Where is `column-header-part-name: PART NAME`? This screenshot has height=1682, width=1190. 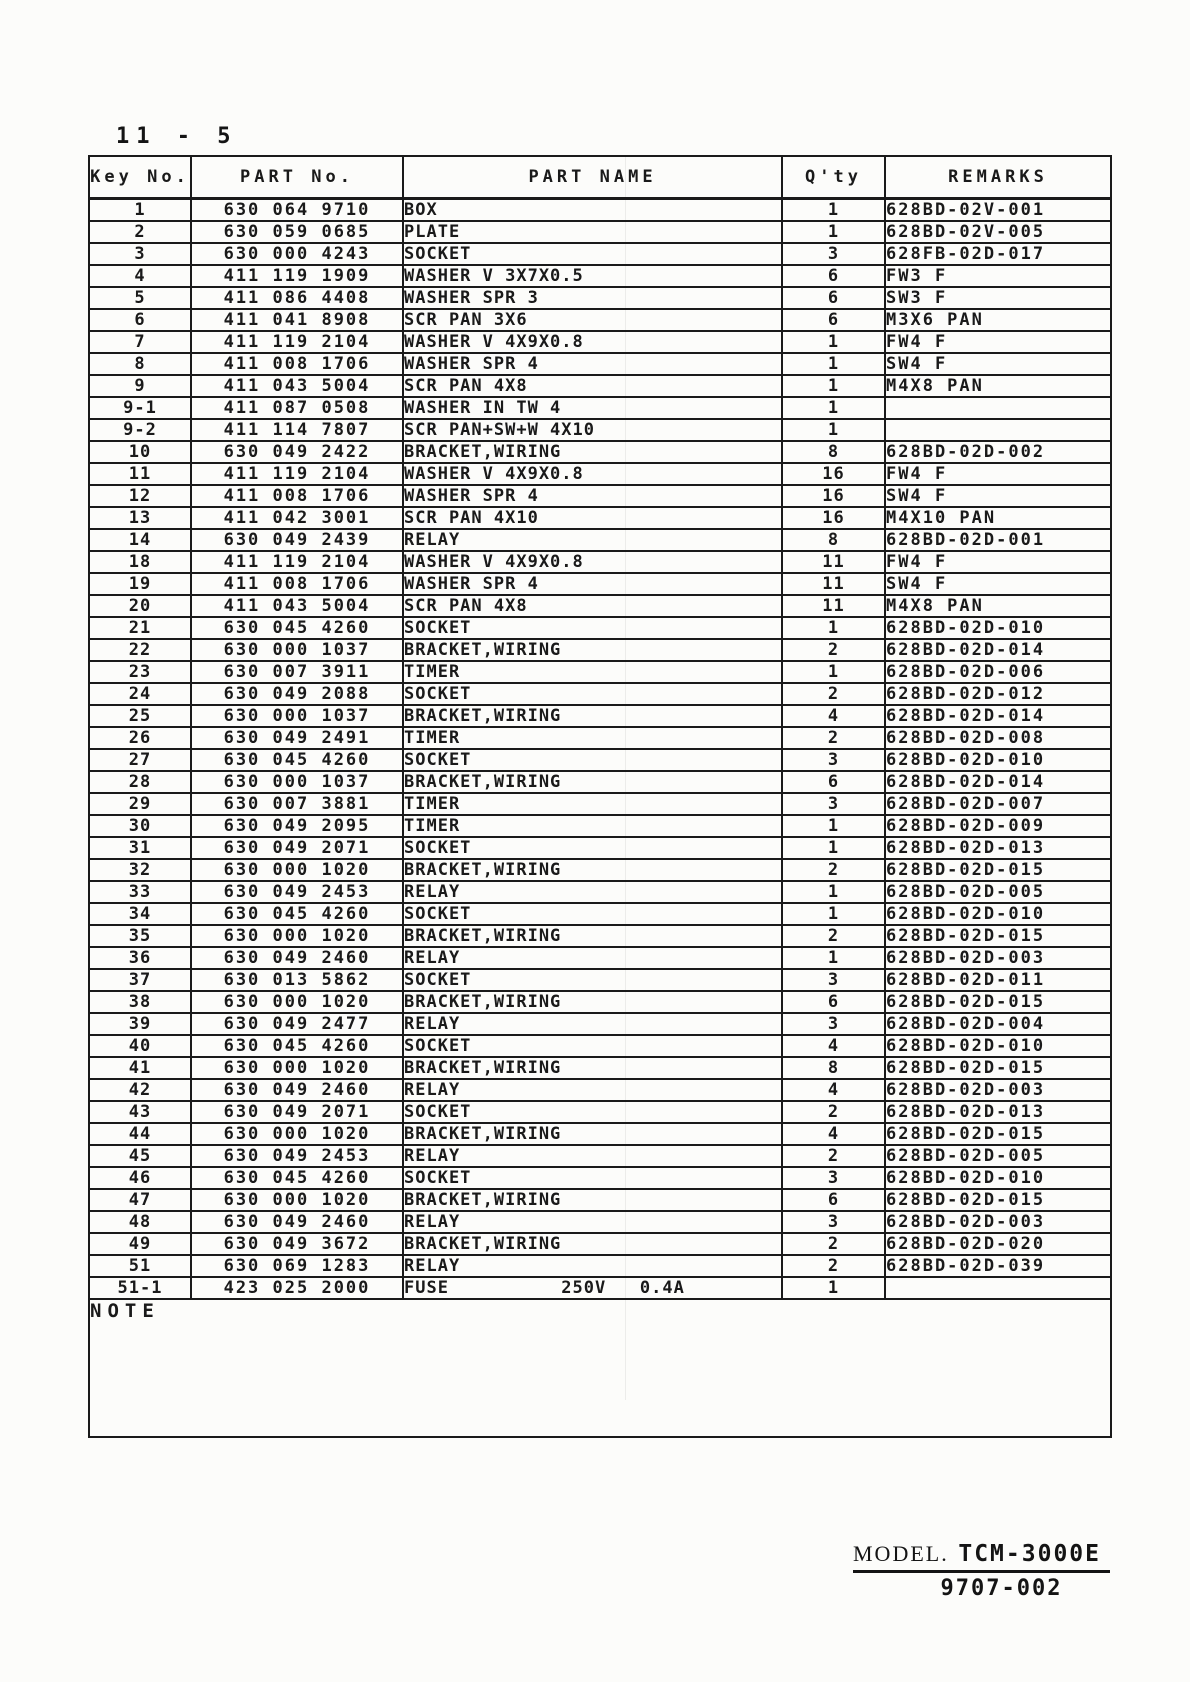 column-header-part-name: PART NAME is located at coordinates (592, 177).